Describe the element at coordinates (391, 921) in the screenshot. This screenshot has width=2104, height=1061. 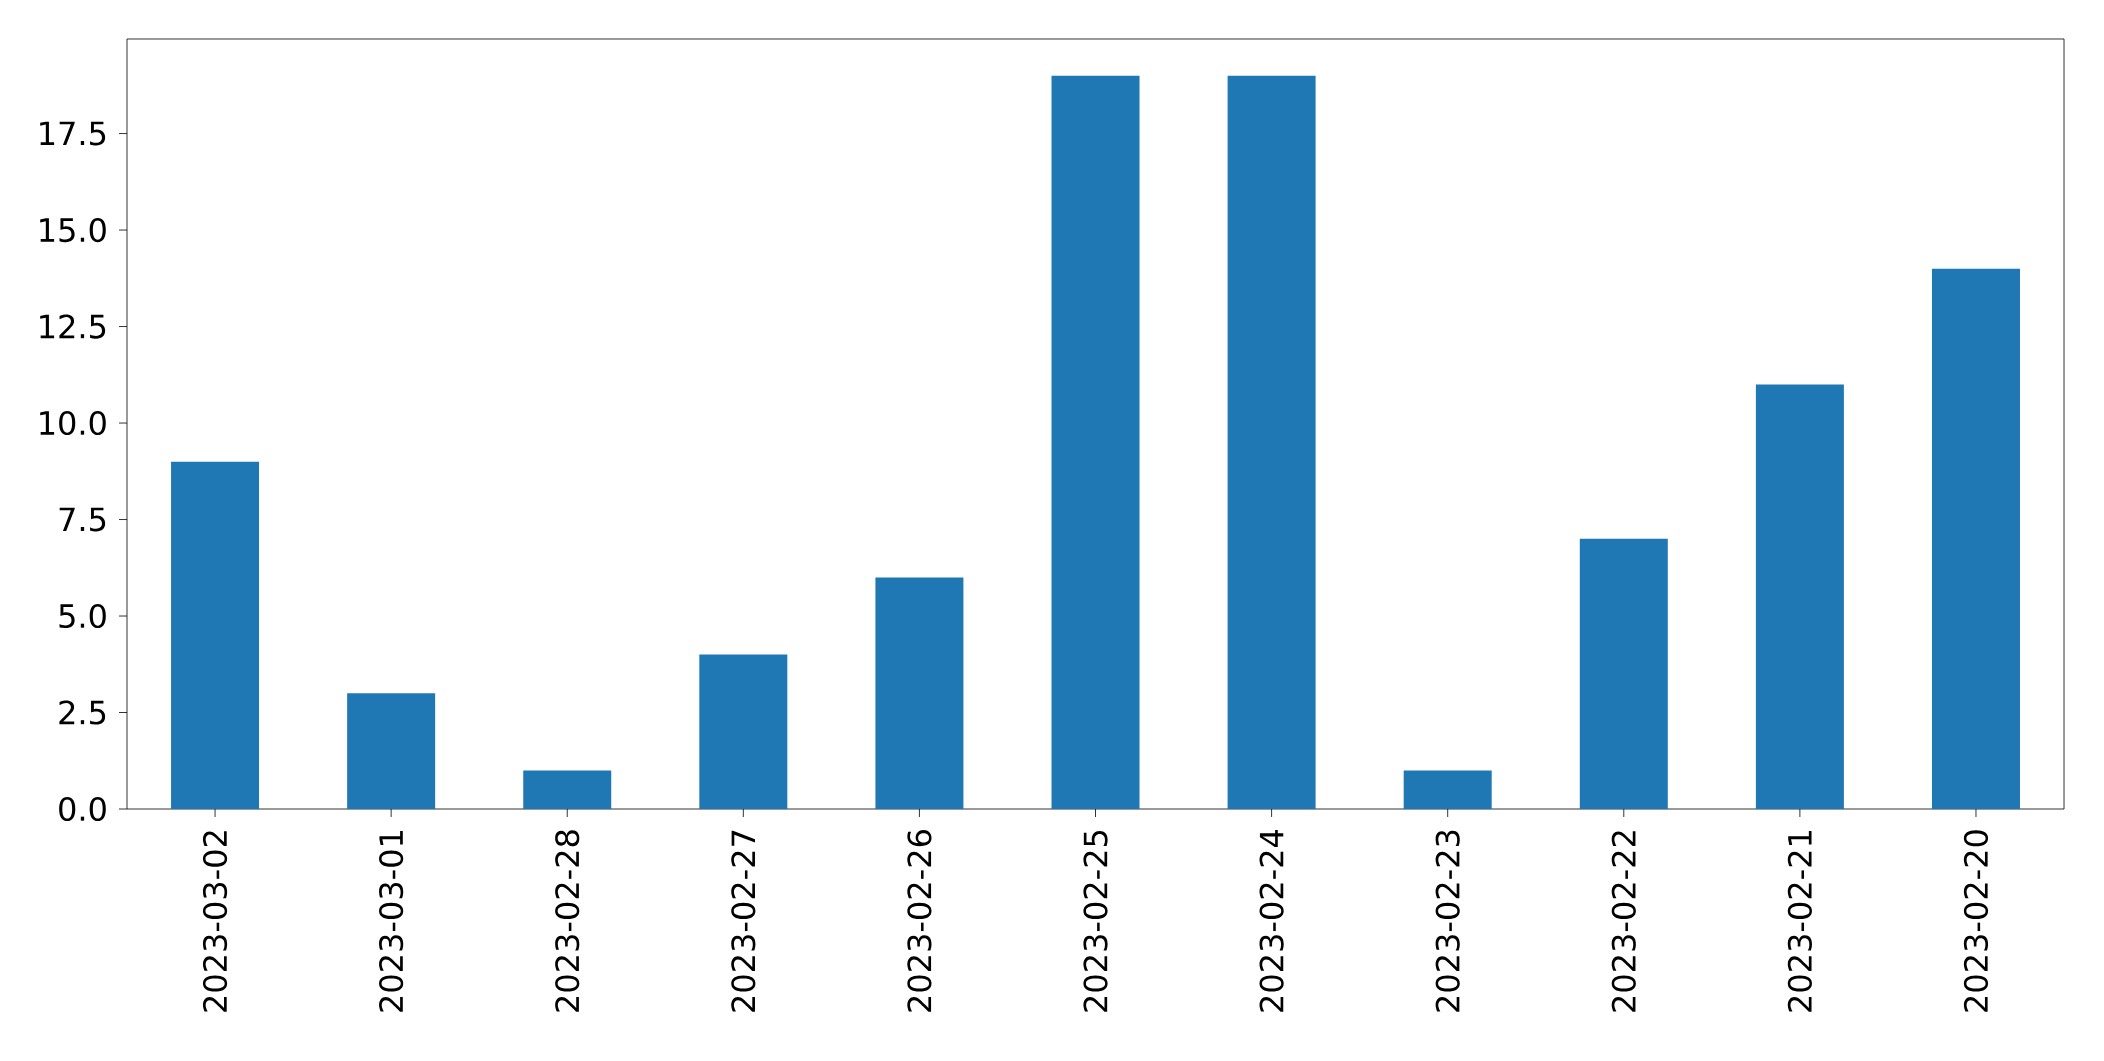
I see `x-tick-label: 2023-03-01` at that location.